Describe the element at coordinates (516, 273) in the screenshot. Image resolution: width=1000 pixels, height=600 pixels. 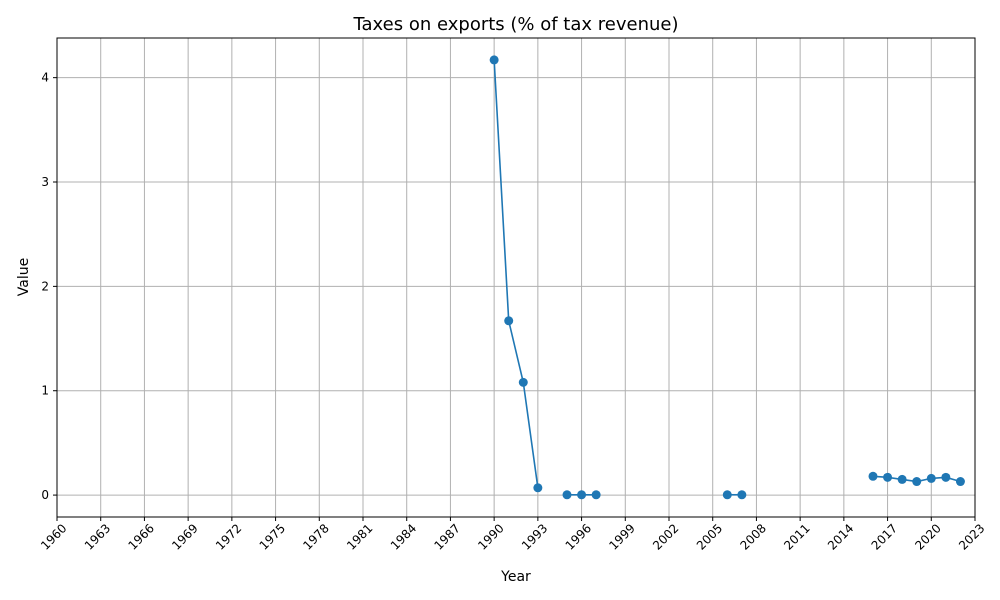
I see `series-line` at that location.